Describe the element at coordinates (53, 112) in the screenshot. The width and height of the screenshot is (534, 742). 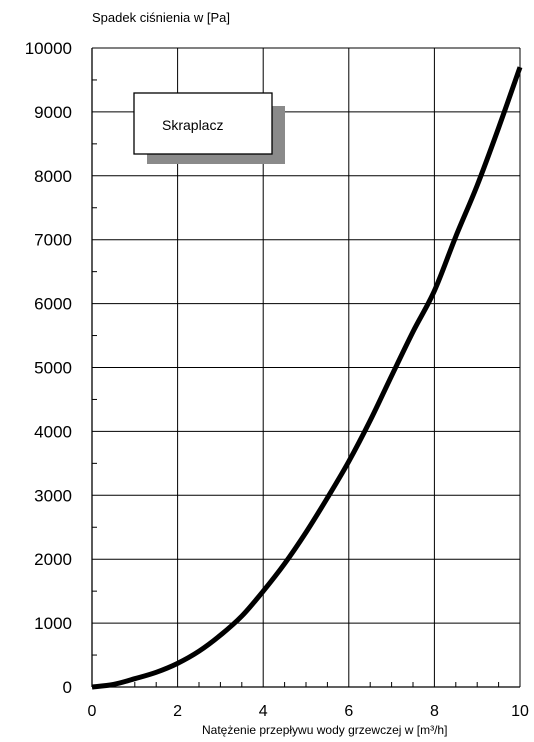
I see `y-tick-label: 9000` at that location.